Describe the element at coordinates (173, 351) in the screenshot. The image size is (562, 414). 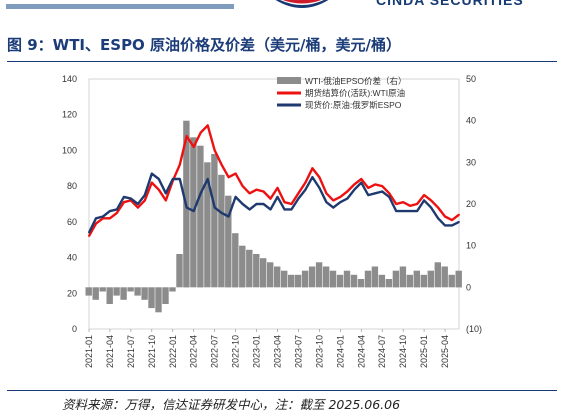
I see `x-tick-label: 2022-01` at that location.